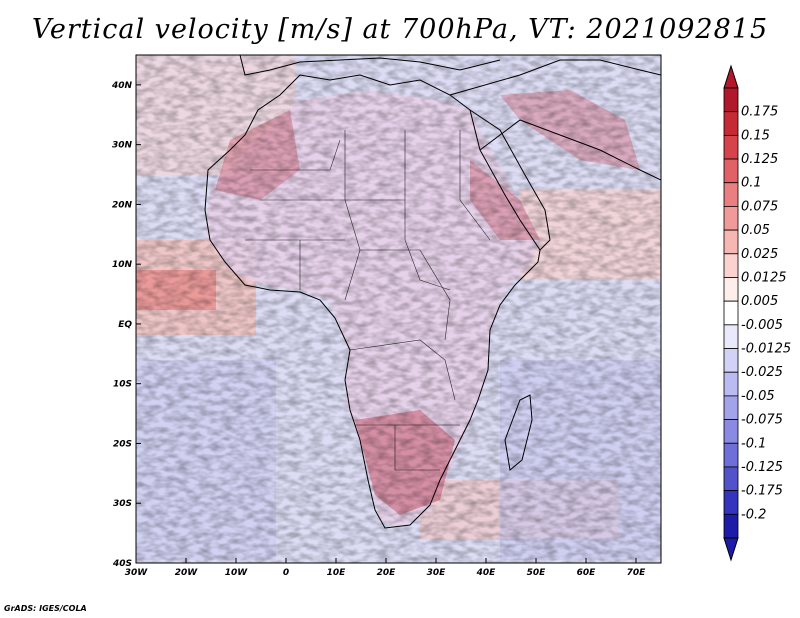 The height and width of the screenshot is (618, 800). What do you see at coordinates (759, 301) in the screenshot?
I see `colorbar-label: 0.005` at bounding box center [759, 301].